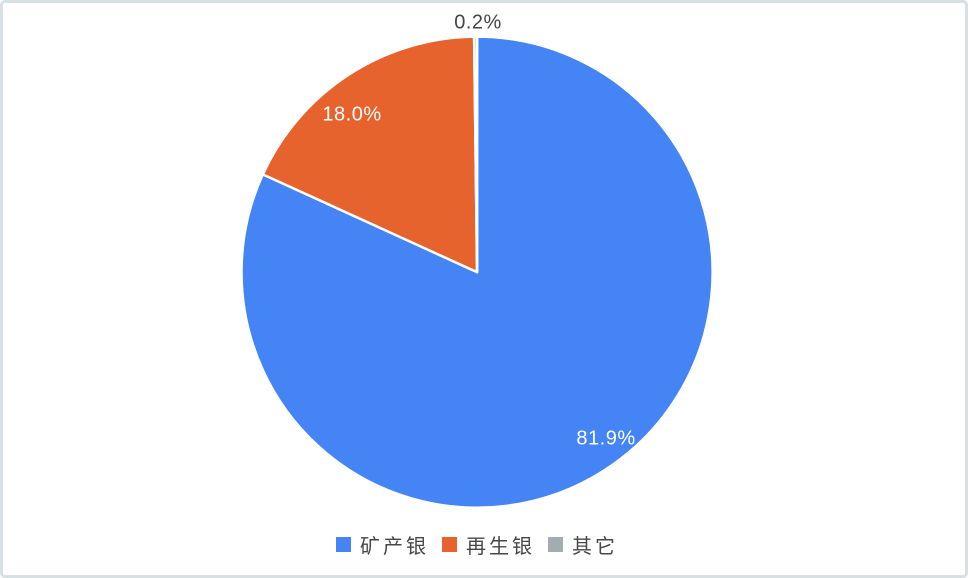  What do you see at coordinates (606, 438) in the screenshot?
I see `pie-label-mined-silver: 81.9%` at bounding box center [606, 438].